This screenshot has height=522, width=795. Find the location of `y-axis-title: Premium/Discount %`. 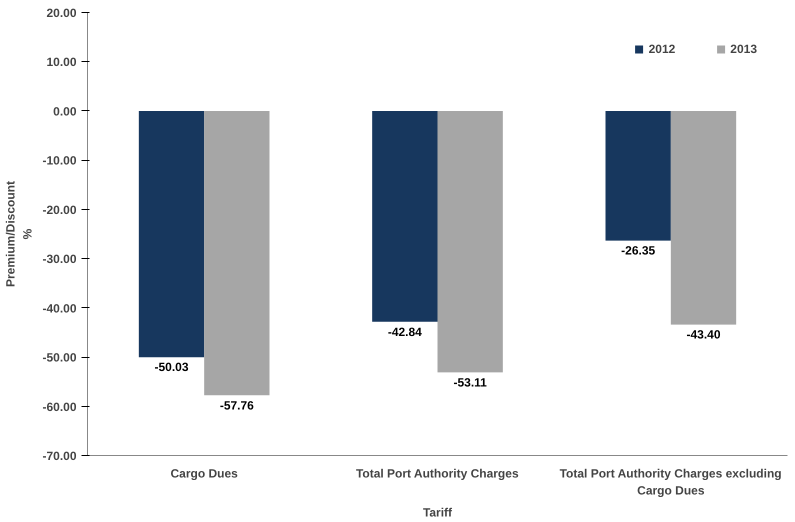

y-axis-title: Premium/Discount % is located at coordinates (19, 234).